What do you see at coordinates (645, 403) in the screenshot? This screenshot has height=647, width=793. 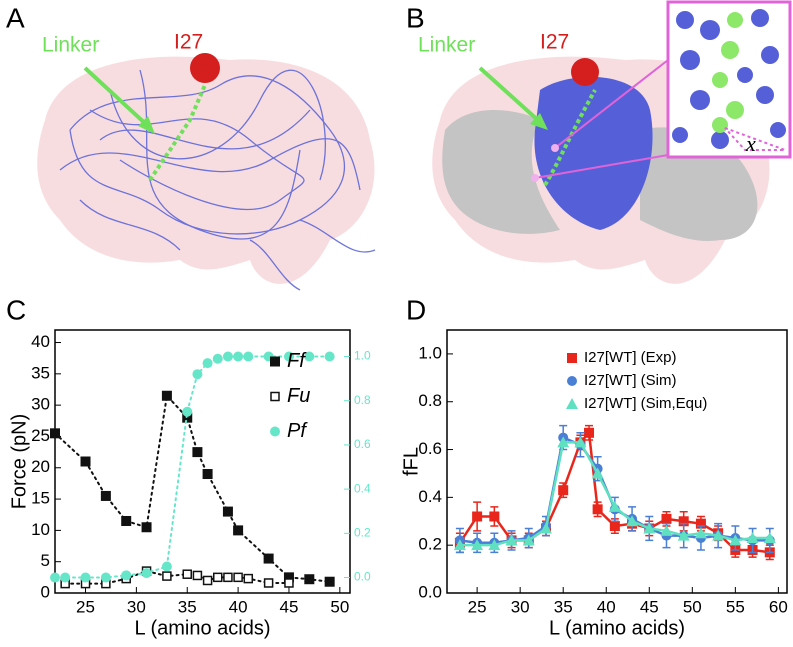 I see `legend-label: I27[WT] (Sim,Equ)` at bounding box center [645, 403].